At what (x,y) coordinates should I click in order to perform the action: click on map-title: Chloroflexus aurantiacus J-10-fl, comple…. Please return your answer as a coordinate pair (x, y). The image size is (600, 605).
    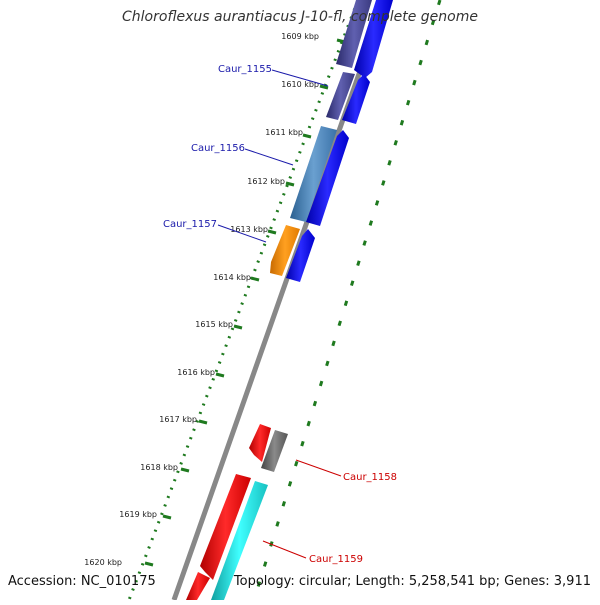
    Looking at the image, I should click on (300, 17).